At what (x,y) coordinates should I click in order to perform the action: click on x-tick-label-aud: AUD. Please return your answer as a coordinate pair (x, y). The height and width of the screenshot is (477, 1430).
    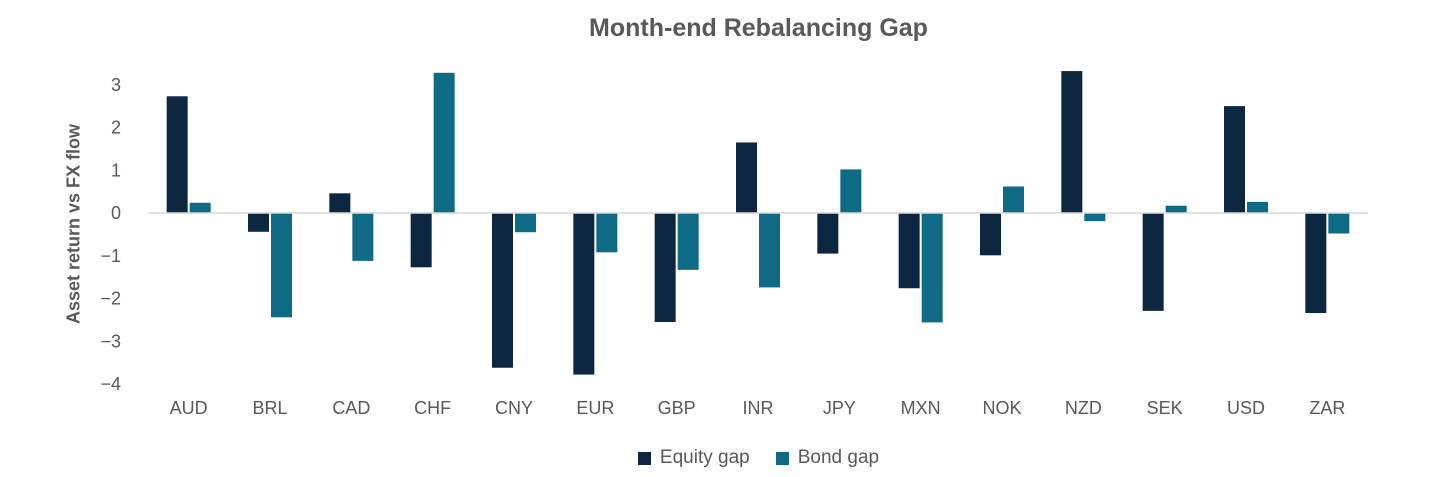
    Looking at the image, I should click on (189, 408).